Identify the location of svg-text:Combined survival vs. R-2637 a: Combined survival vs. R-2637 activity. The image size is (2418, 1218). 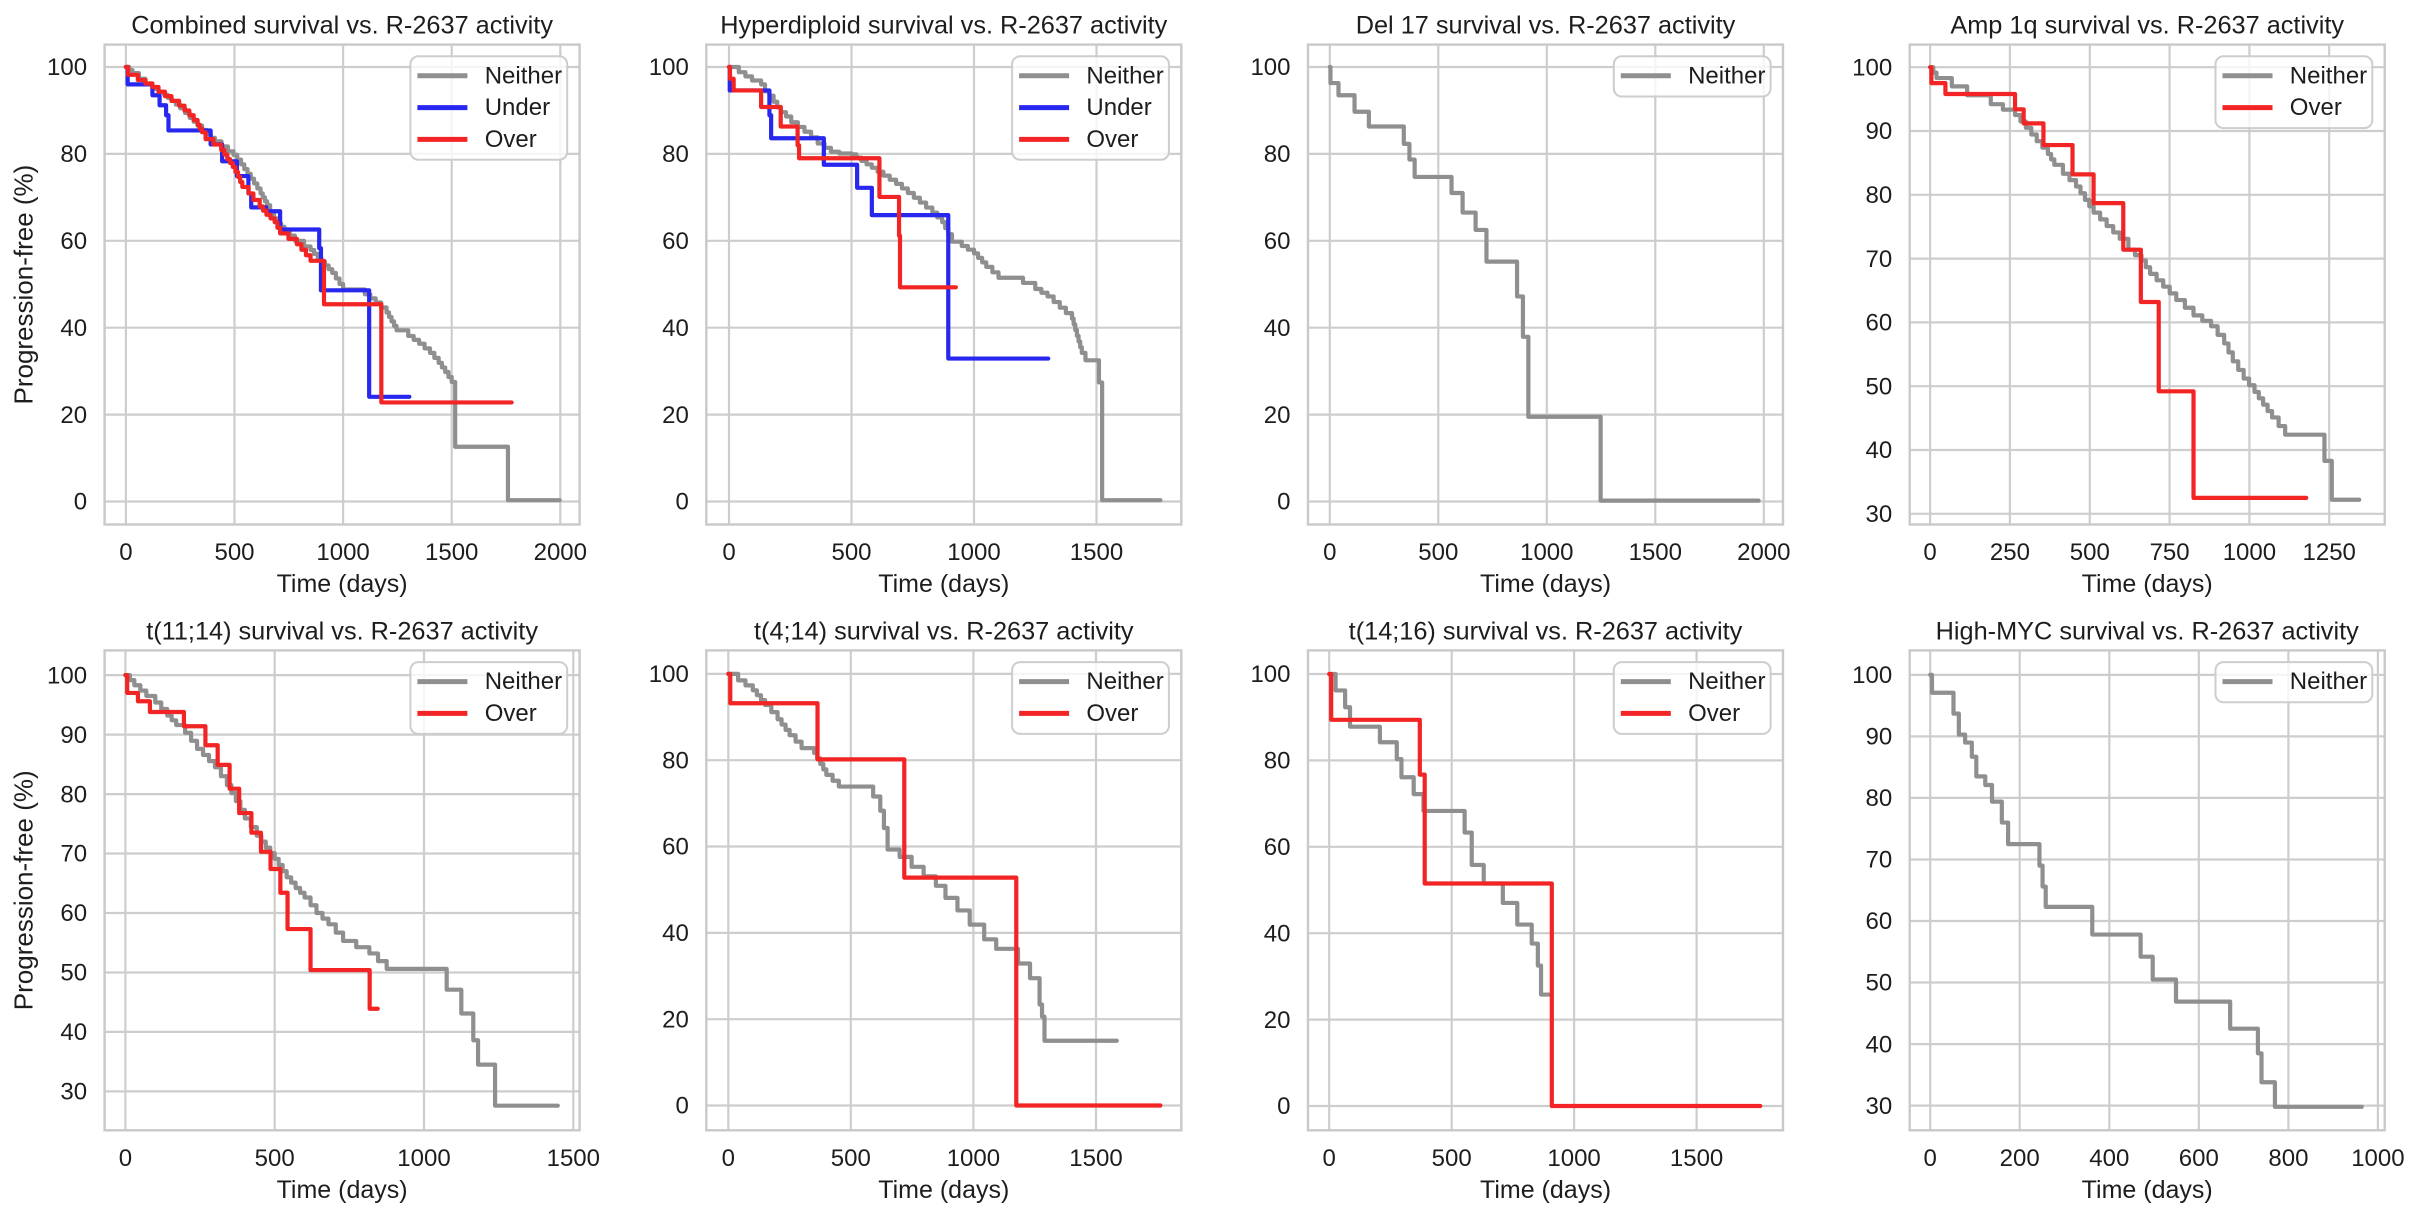
(342, 26).